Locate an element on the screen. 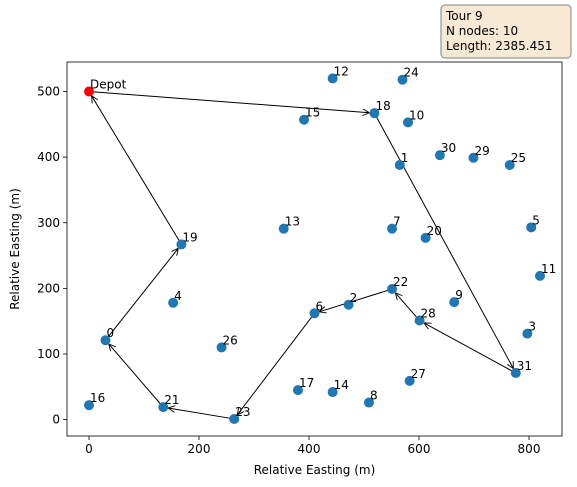  x-tick-label-800: 800 is located at coordinates (529, 449).